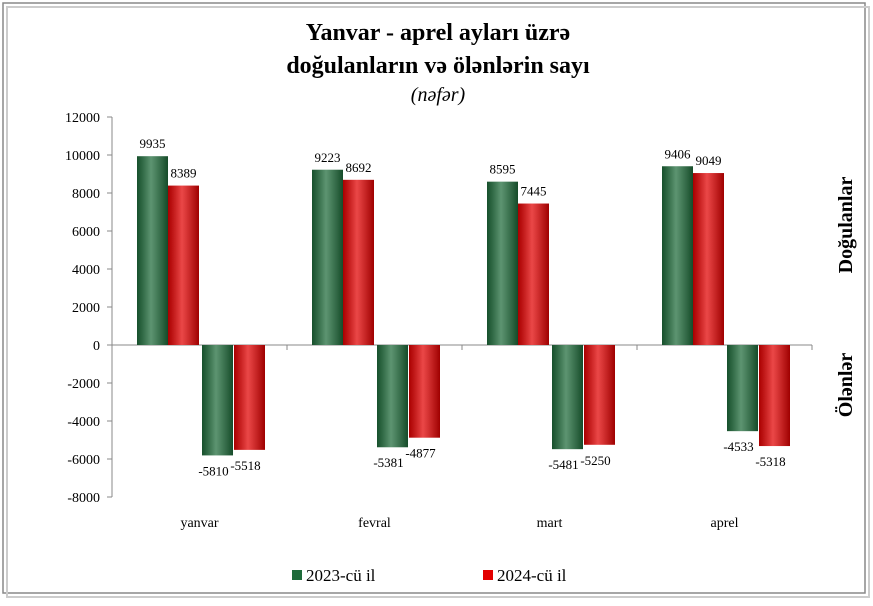 Image resolution: width=873 pixels, height=606 pixels. What do you see at coordinates (532, 575) in the screenshot?
I see `legend-label: 2024-cü il` at bounding box center [532, 575].